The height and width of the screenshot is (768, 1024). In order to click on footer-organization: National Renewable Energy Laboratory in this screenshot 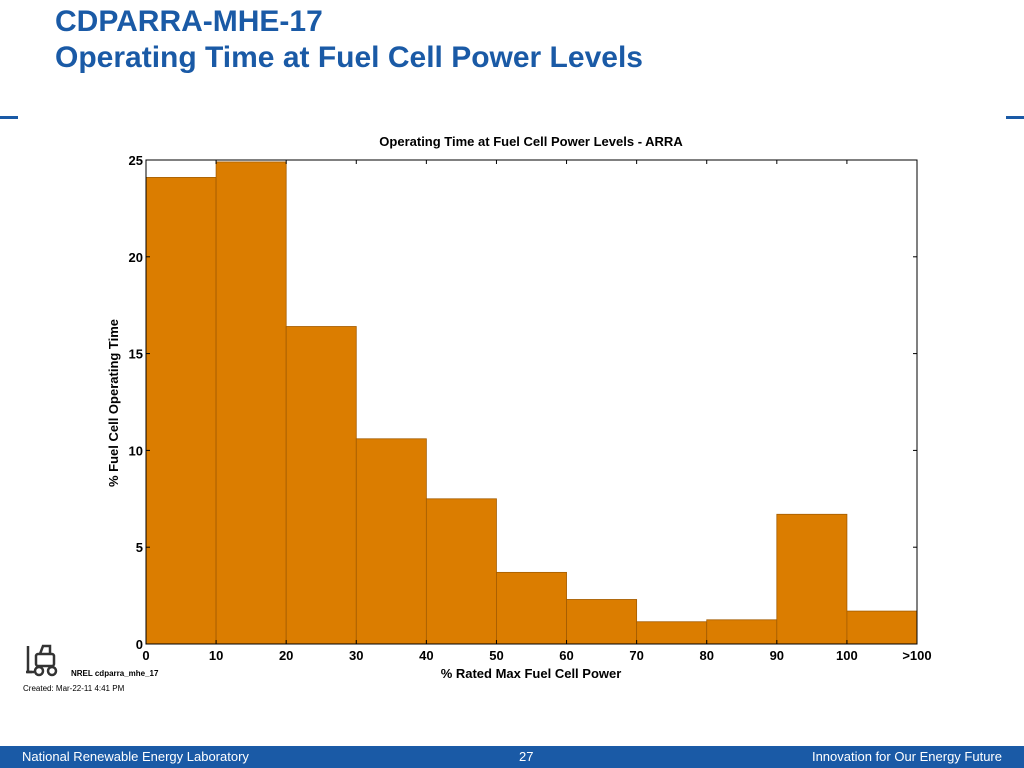, I will do `click(135, 756)`.